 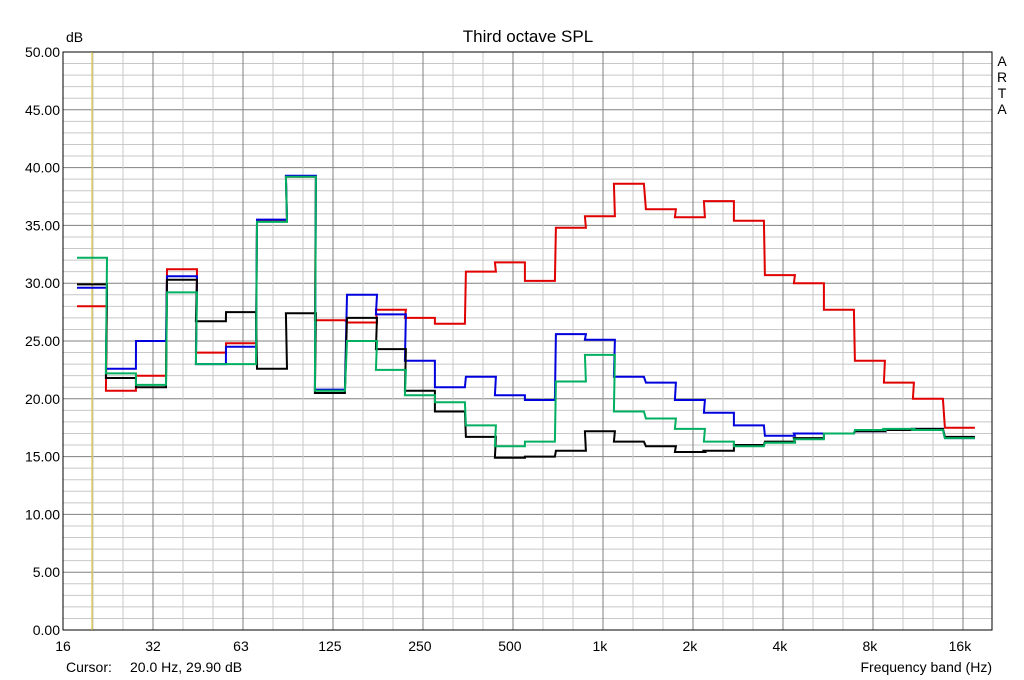 What do you see at coordinates (153, 646) in the screenshot?
I see `x-tick-label: 32` at bounding box center [153, 646].